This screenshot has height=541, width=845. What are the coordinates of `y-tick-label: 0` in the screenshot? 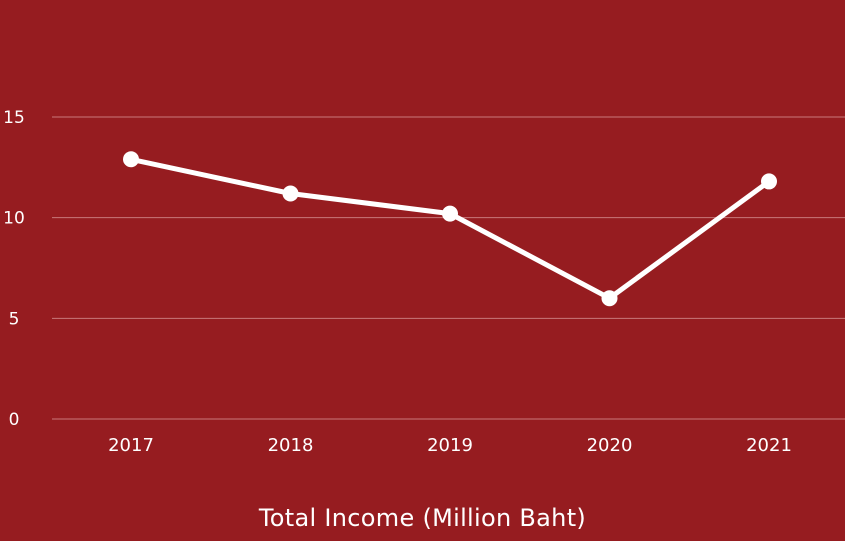 It's located at (14, 420).